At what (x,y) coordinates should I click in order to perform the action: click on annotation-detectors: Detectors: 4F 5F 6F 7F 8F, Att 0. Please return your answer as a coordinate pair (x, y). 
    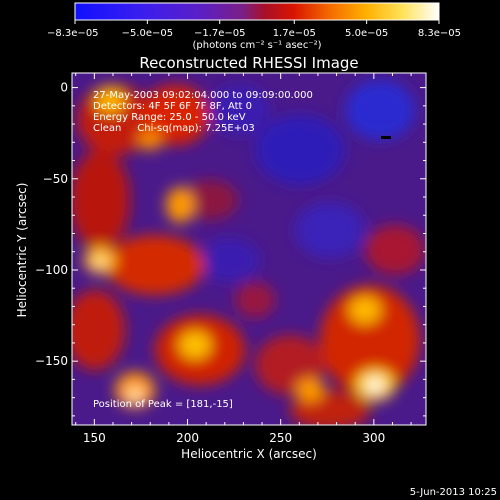
    Looking at the image, I should click on (172, 106).